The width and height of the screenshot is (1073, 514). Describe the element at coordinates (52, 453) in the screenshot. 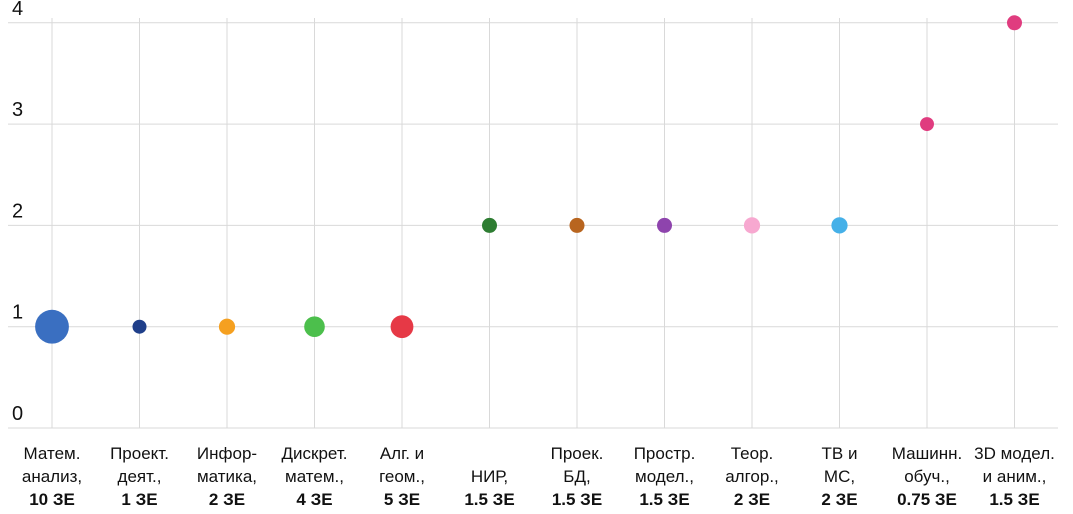

I see `x-tick-label: Матем.` at that location.